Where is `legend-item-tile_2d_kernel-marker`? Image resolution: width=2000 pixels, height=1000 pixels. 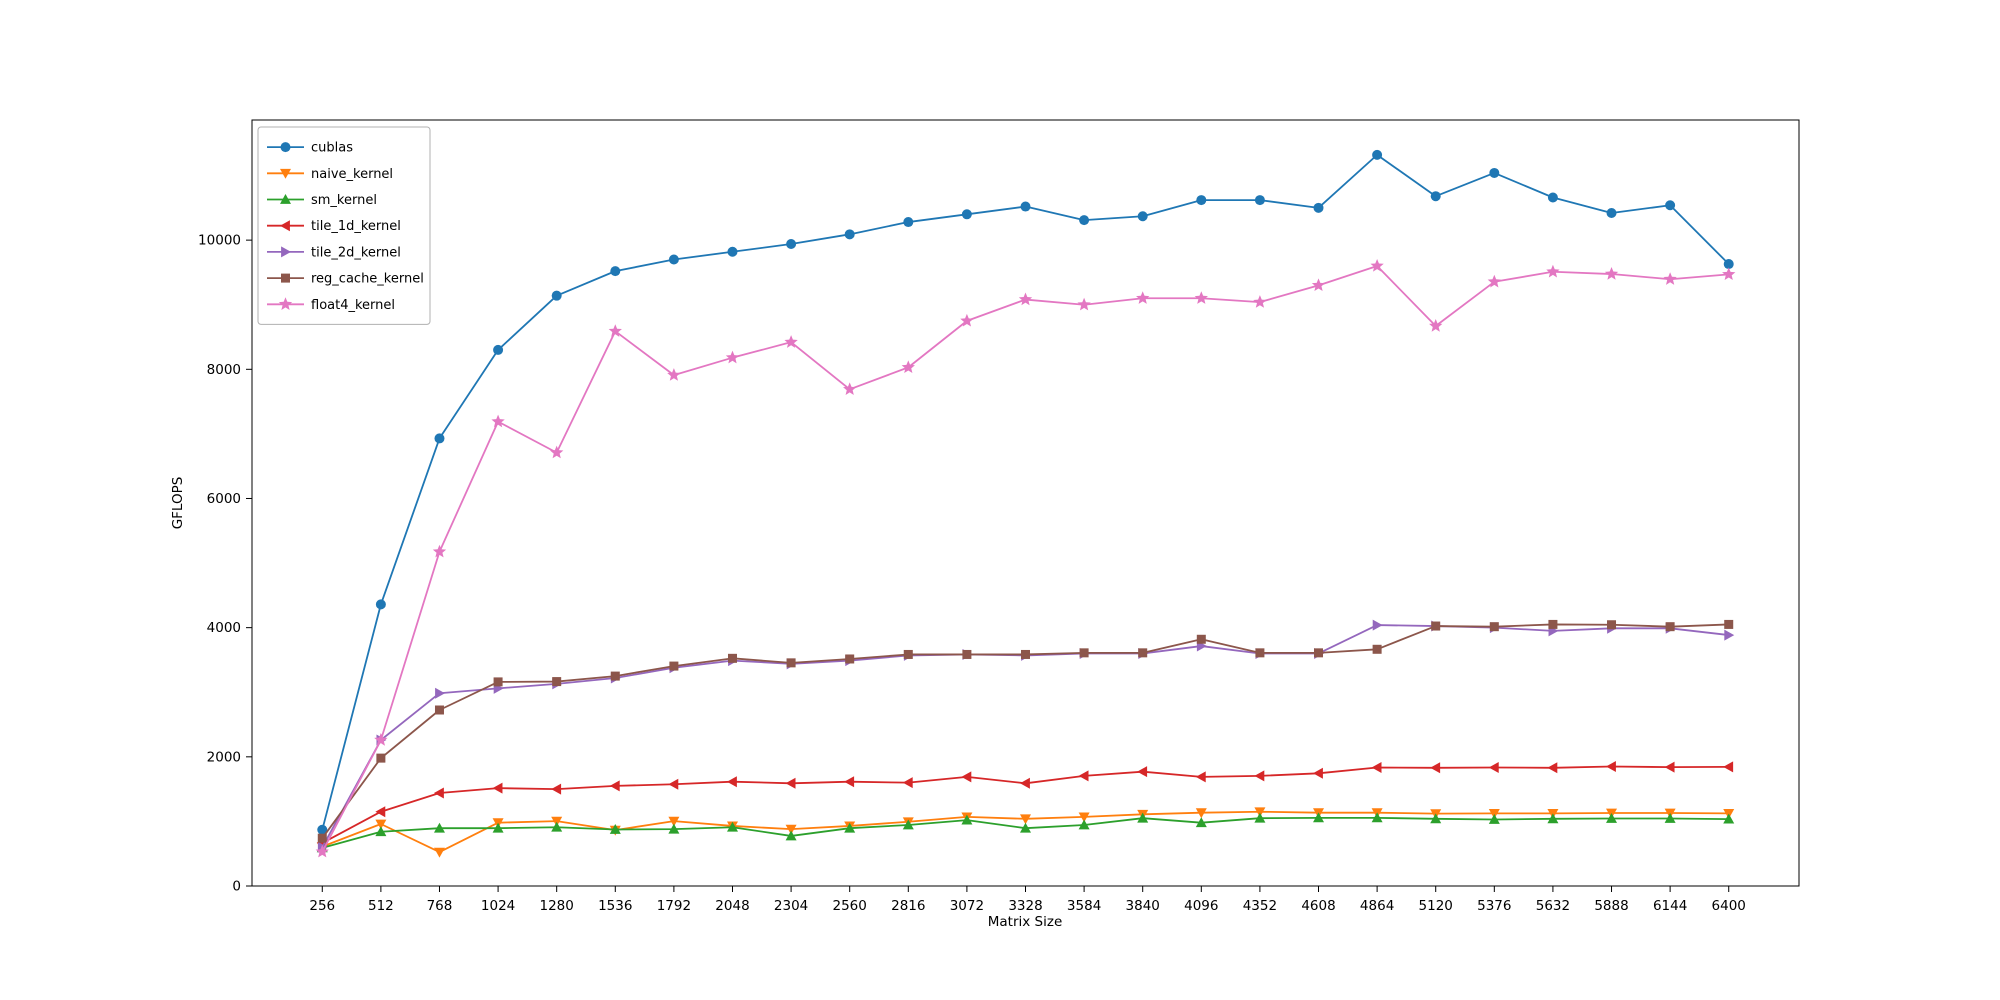 legend-item-tile_2d_kernel-marker is located at coordinates (286, 252).